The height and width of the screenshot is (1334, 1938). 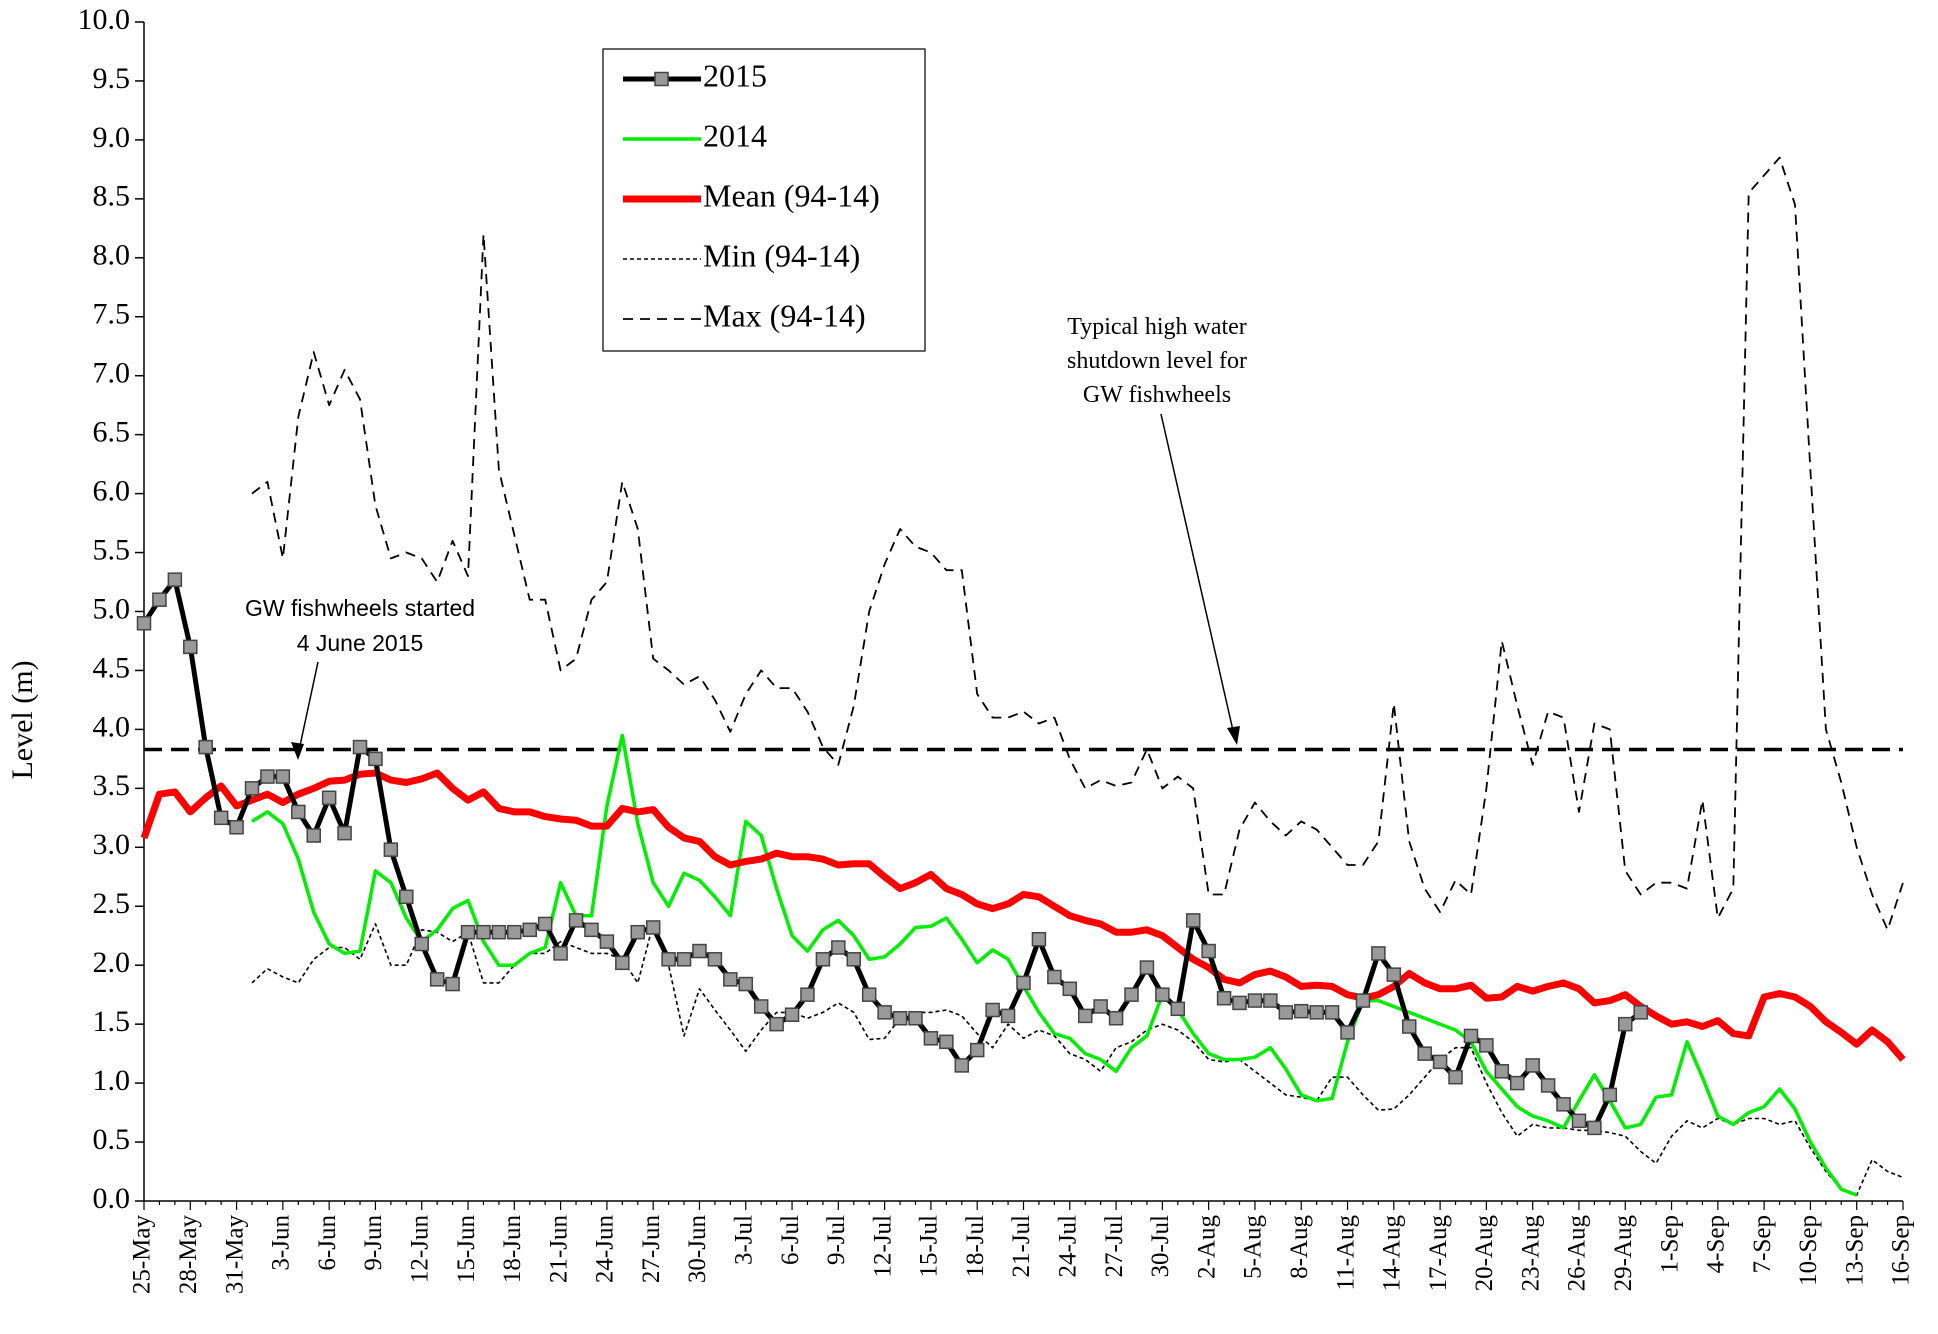 I want to click on y-tick-label: 3.5, so click(x=112, y=785).